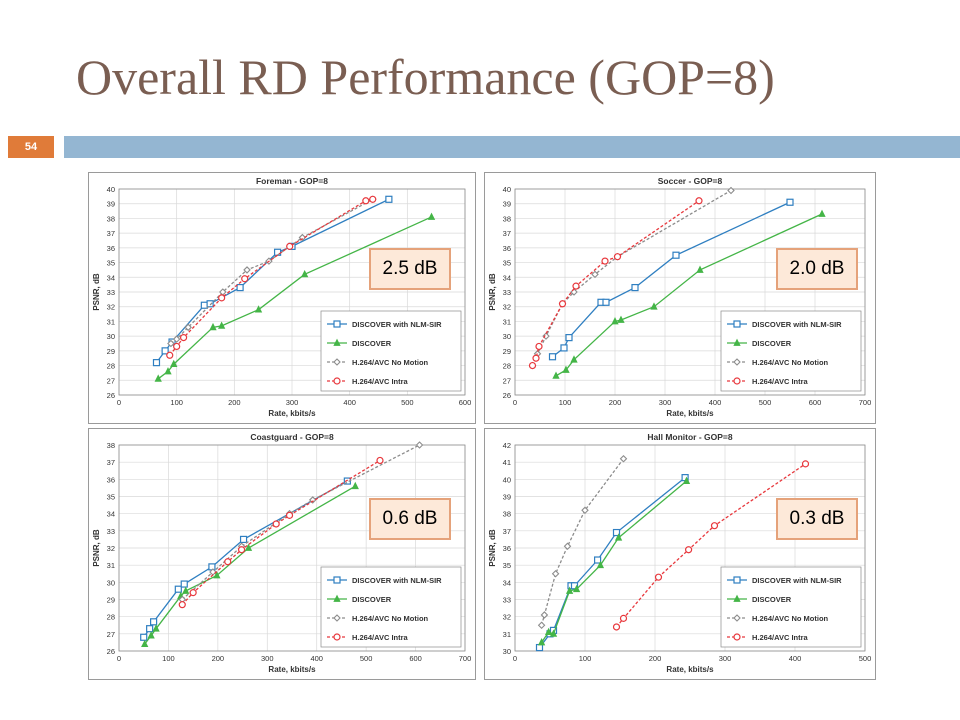 This screenshot has width=960, height=720. Describe the element at coordinates (111, 651) in the screenshot. I see `y-tick-label: 26` at that location.